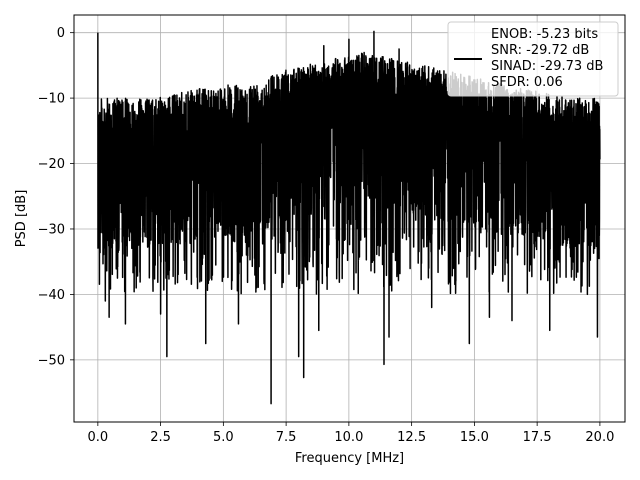 The image size is (640, 480). What do you see at coordinates (544, 34) in the screenshot?
I see `legend-entry-line: ENOB: -5.23 bits` at bounding box center [544, 34].